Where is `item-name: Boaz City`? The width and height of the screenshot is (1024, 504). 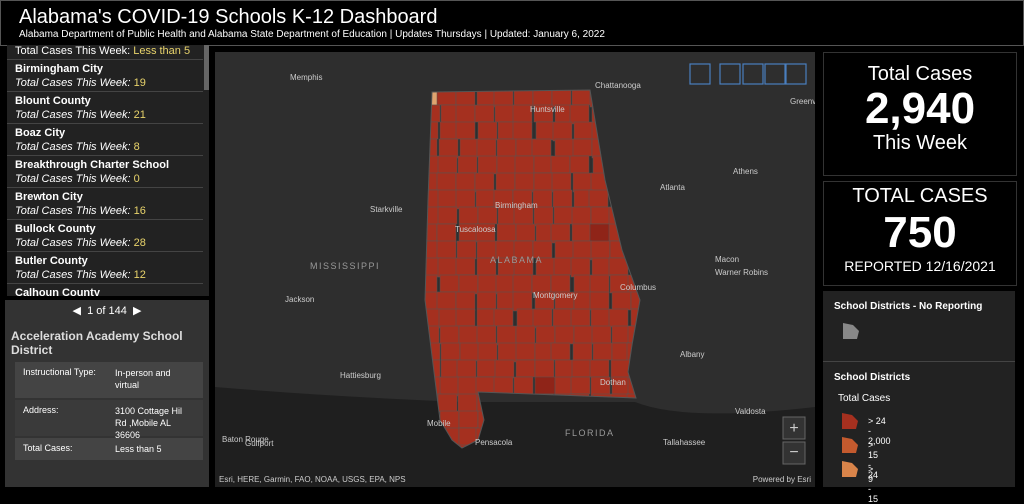
item-name: Boaz City is located at coordinates (40, 133).